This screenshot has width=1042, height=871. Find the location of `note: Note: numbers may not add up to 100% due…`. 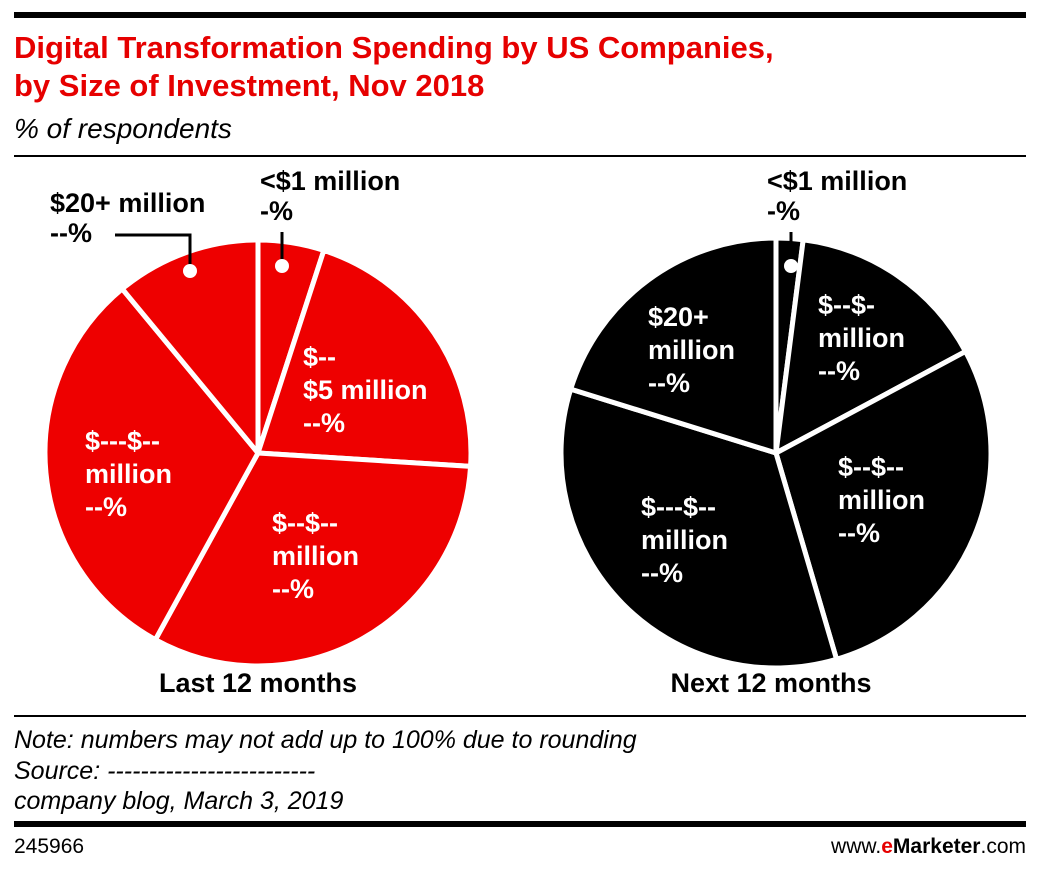

note: Note: numbers may not add up to 100% due… is located at coordinates (325, 740).